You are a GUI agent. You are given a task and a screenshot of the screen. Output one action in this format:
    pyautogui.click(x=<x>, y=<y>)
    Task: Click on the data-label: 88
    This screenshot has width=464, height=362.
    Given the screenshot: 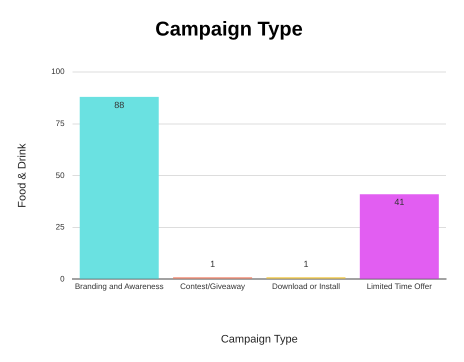 What is the action you would take?
    pyautogui.click(x=119, y=105)
    